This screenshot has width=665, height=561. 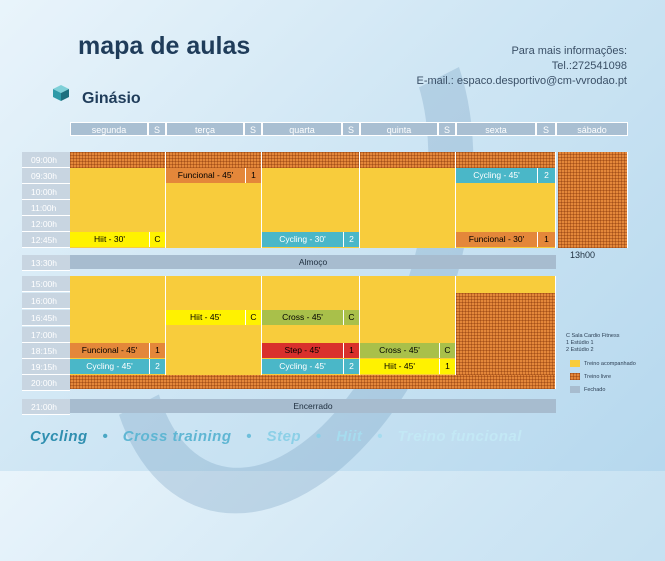 What do you see at coordinates (46, 407) in the screenshot?
I see `time-label: 21:00h` at bounding box center [46, 407].